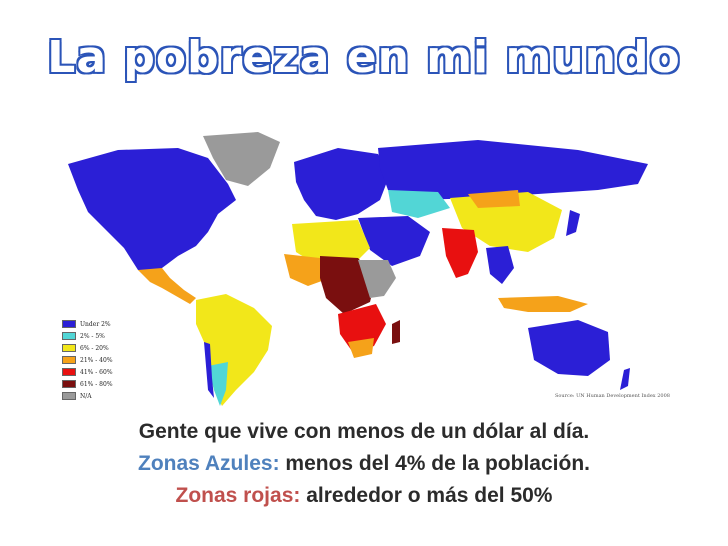 The image size is (728, 546). What do you see at coordinates (96, 372) in the screenshot?
I see `legend-label: 41% - 60%` at bounding box center [96, 372].